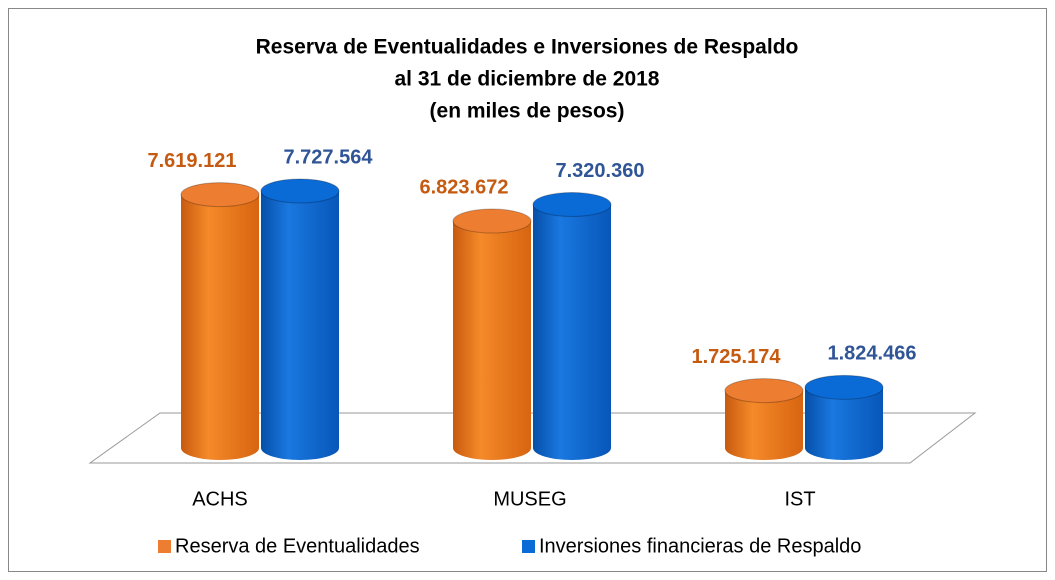 This screenshot has width=1055, height=580. Describe the element at coordinates (600, 171) in the screenshot. I see `data-label: 7.320.360` at that location.